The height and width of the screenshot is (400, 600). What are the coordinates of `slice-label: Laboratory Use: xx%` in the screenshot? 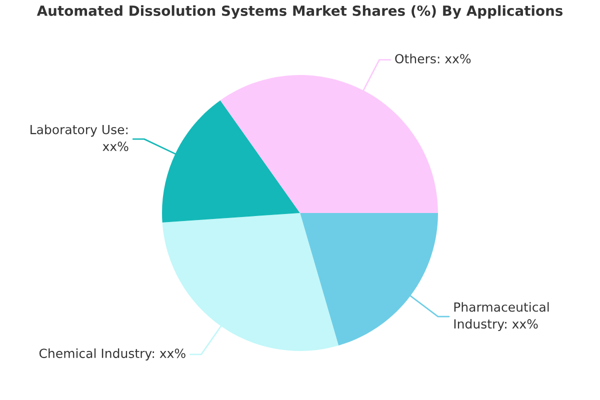 It's located at (79, 138).